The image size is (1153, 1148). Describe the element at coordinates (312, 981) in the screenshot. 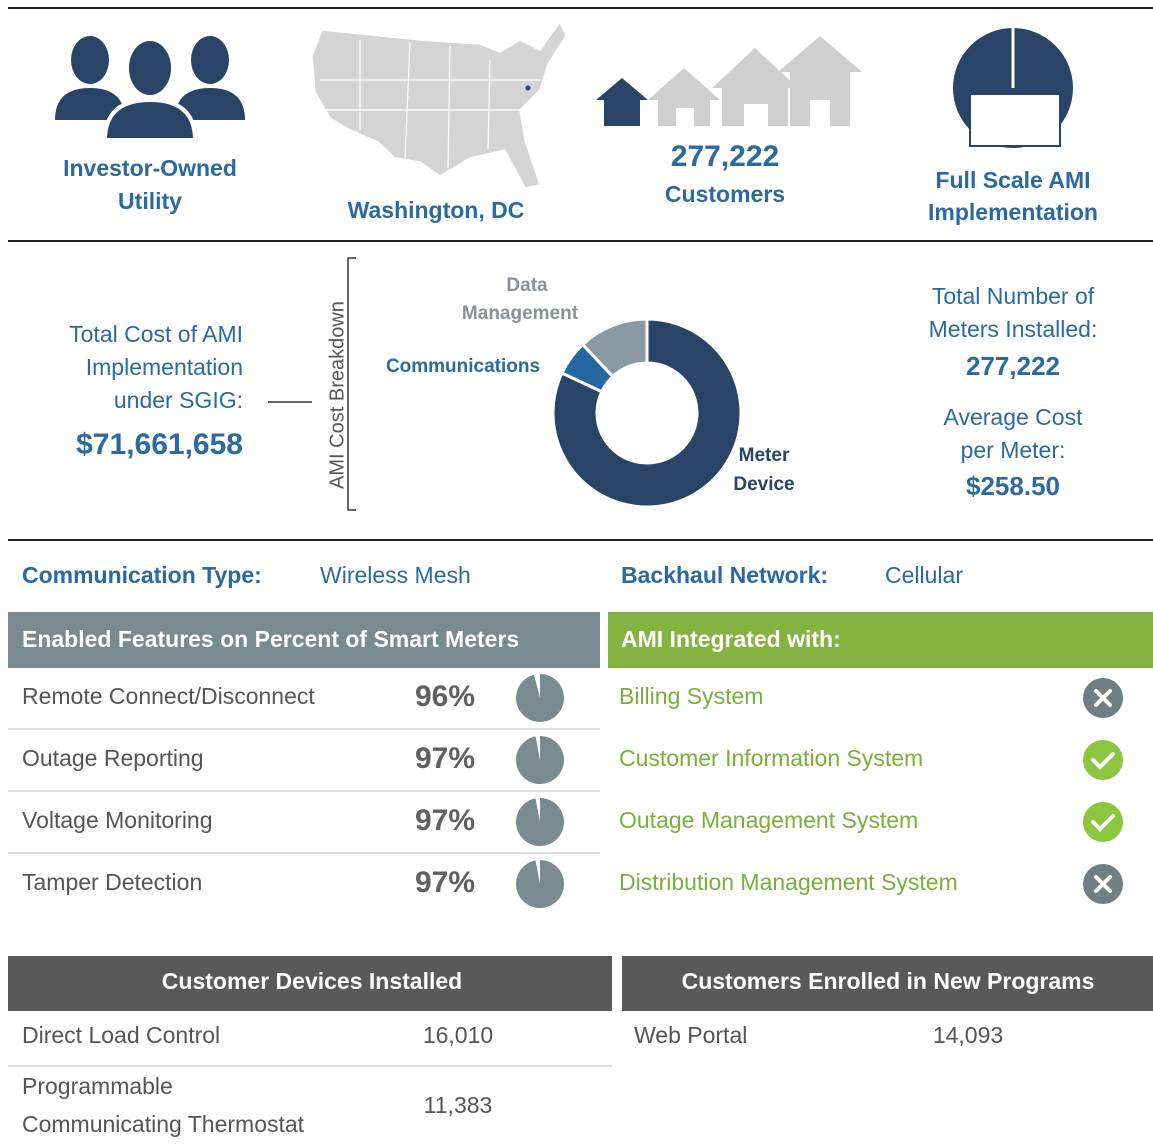

I see `text: Customer Devices Installed` at that location.